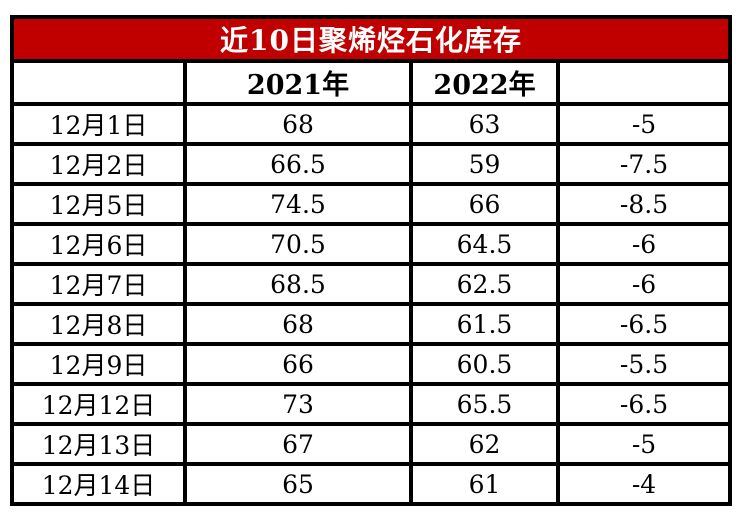  Describe the element at coordinates (484, 82) in the screenshot. I see `header-cell-2022: 2022年` at that location.